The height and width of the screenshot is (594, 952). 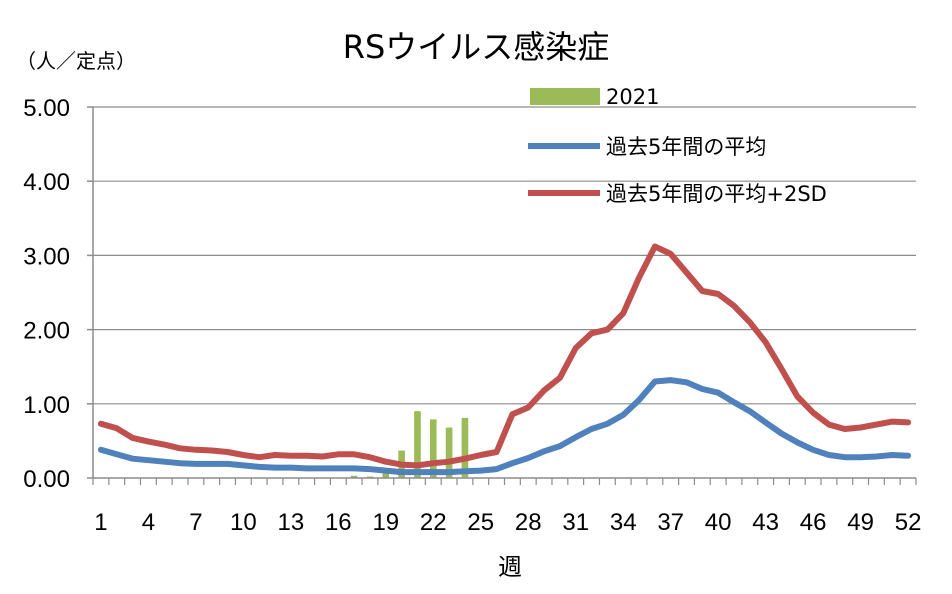 What do you see at coordinates (686, 147) in the screenshot?
I see `legend-label-avg: 過去5年間の平均` at bounding box center [686, 147].